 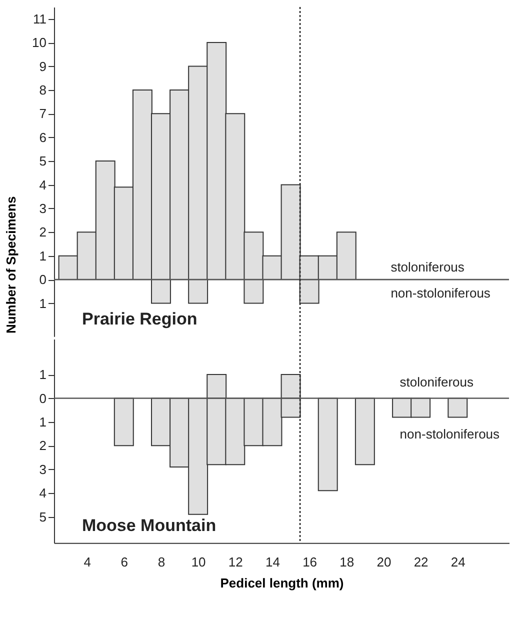 I want to click on x-tick-label: 18, so click(x=347, y=562).